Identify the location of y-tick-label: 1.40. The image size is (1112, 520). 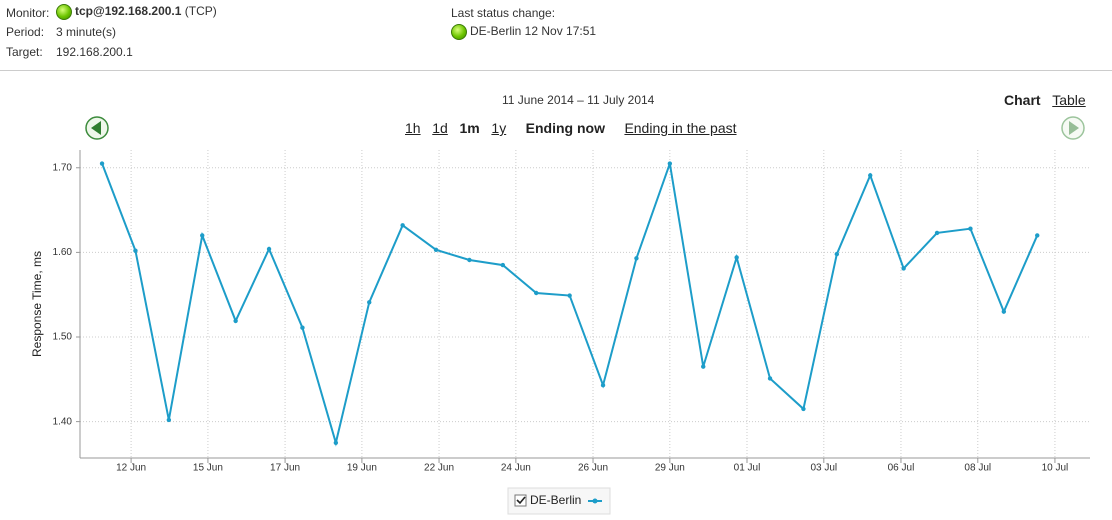
(63, 421).